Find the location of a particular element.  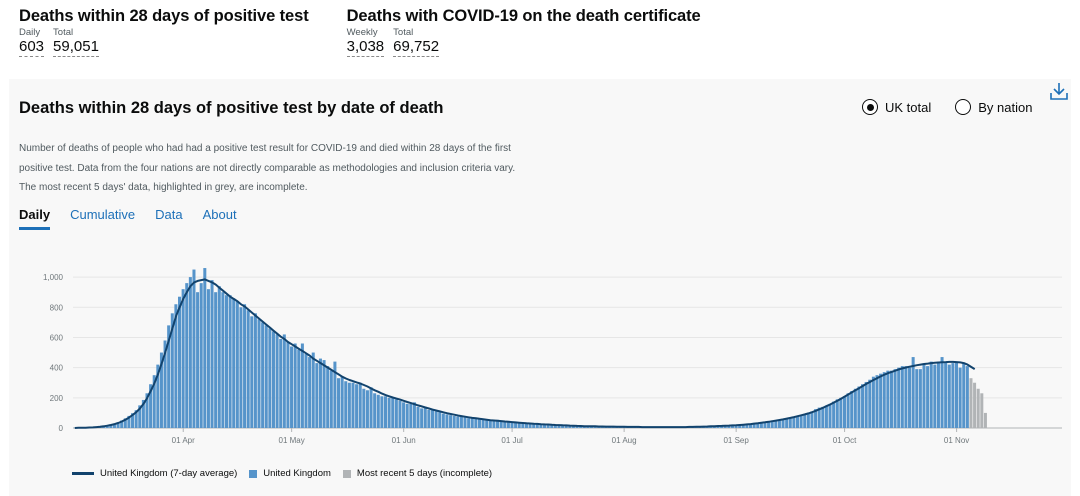

radio-label-by-nation: By nation is located at coordinates (1005, 107).